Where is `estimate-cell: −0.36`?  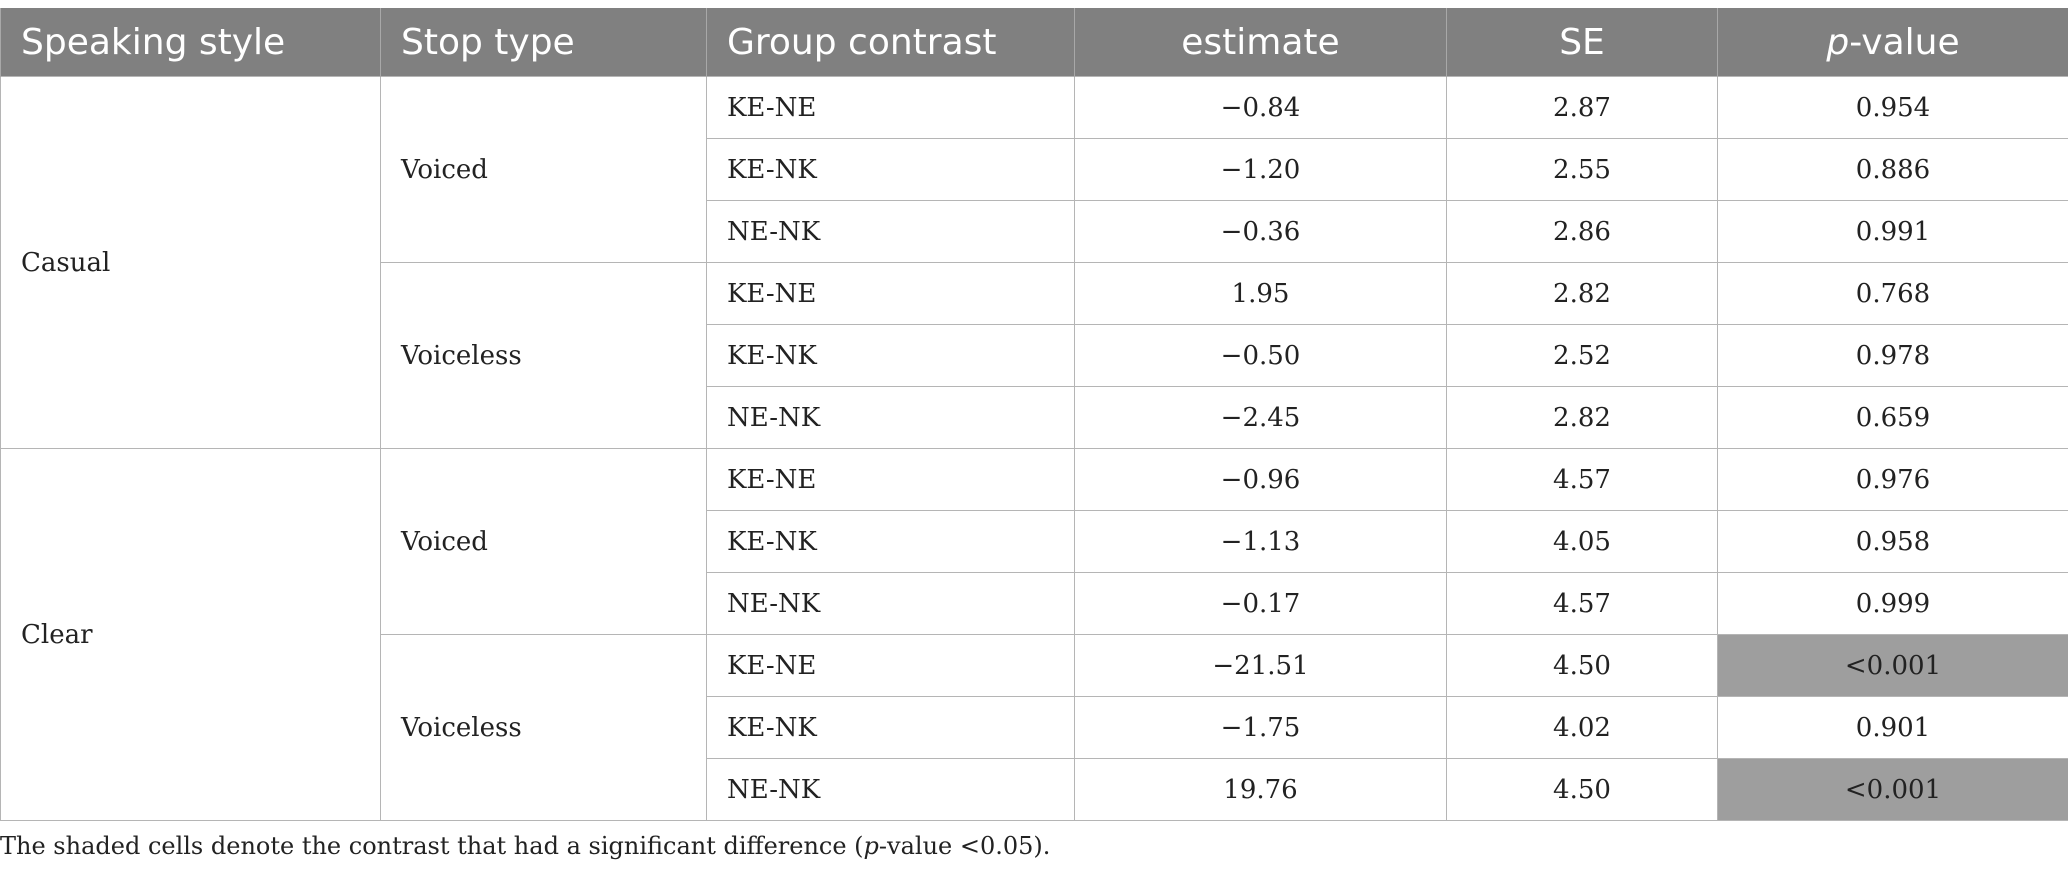 estimate-cell: −0.36 is located at coordinates (1260, 231).